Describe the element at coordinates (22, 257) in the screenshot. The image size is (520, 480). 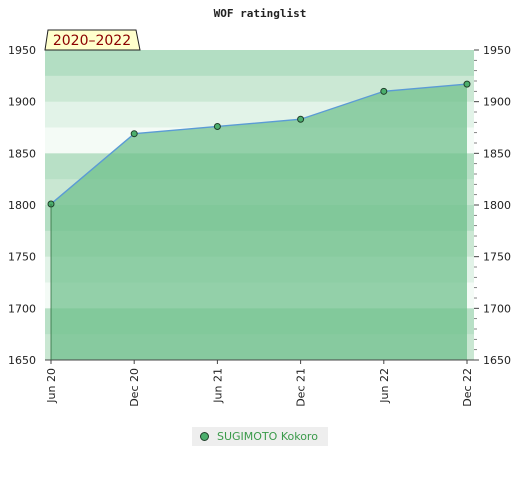
I see `y-tick-label-left: 1750` at that location.